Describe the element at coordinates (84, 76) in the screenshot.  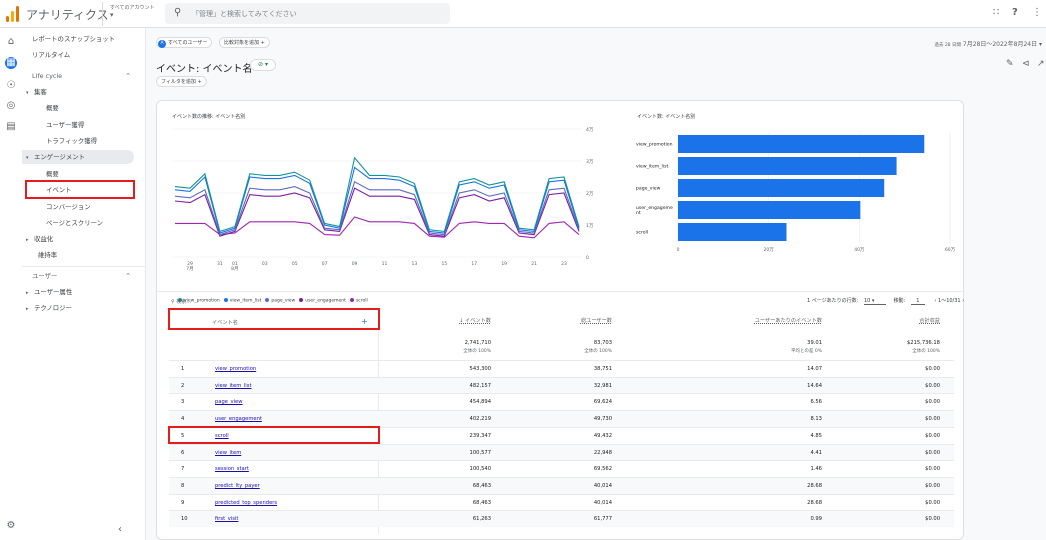
I see `nav-section-lifecycle: Life cycle` at that location.